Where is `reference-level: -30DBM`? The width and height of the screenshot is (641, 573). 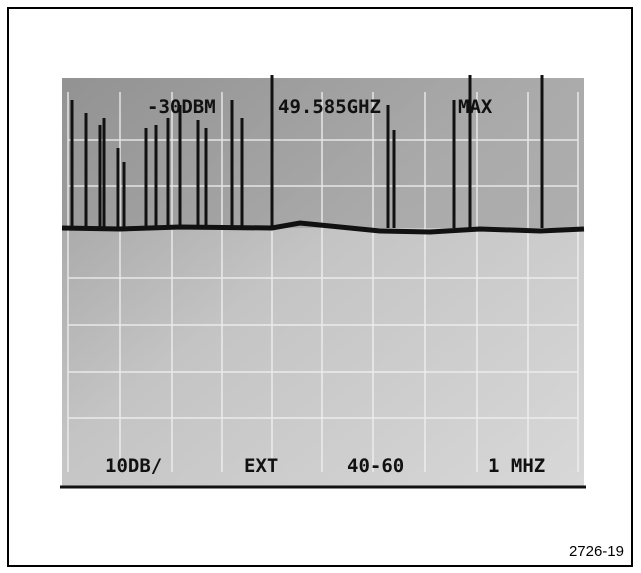
reference-level: -30DBM is located at coordinates (181, 107).